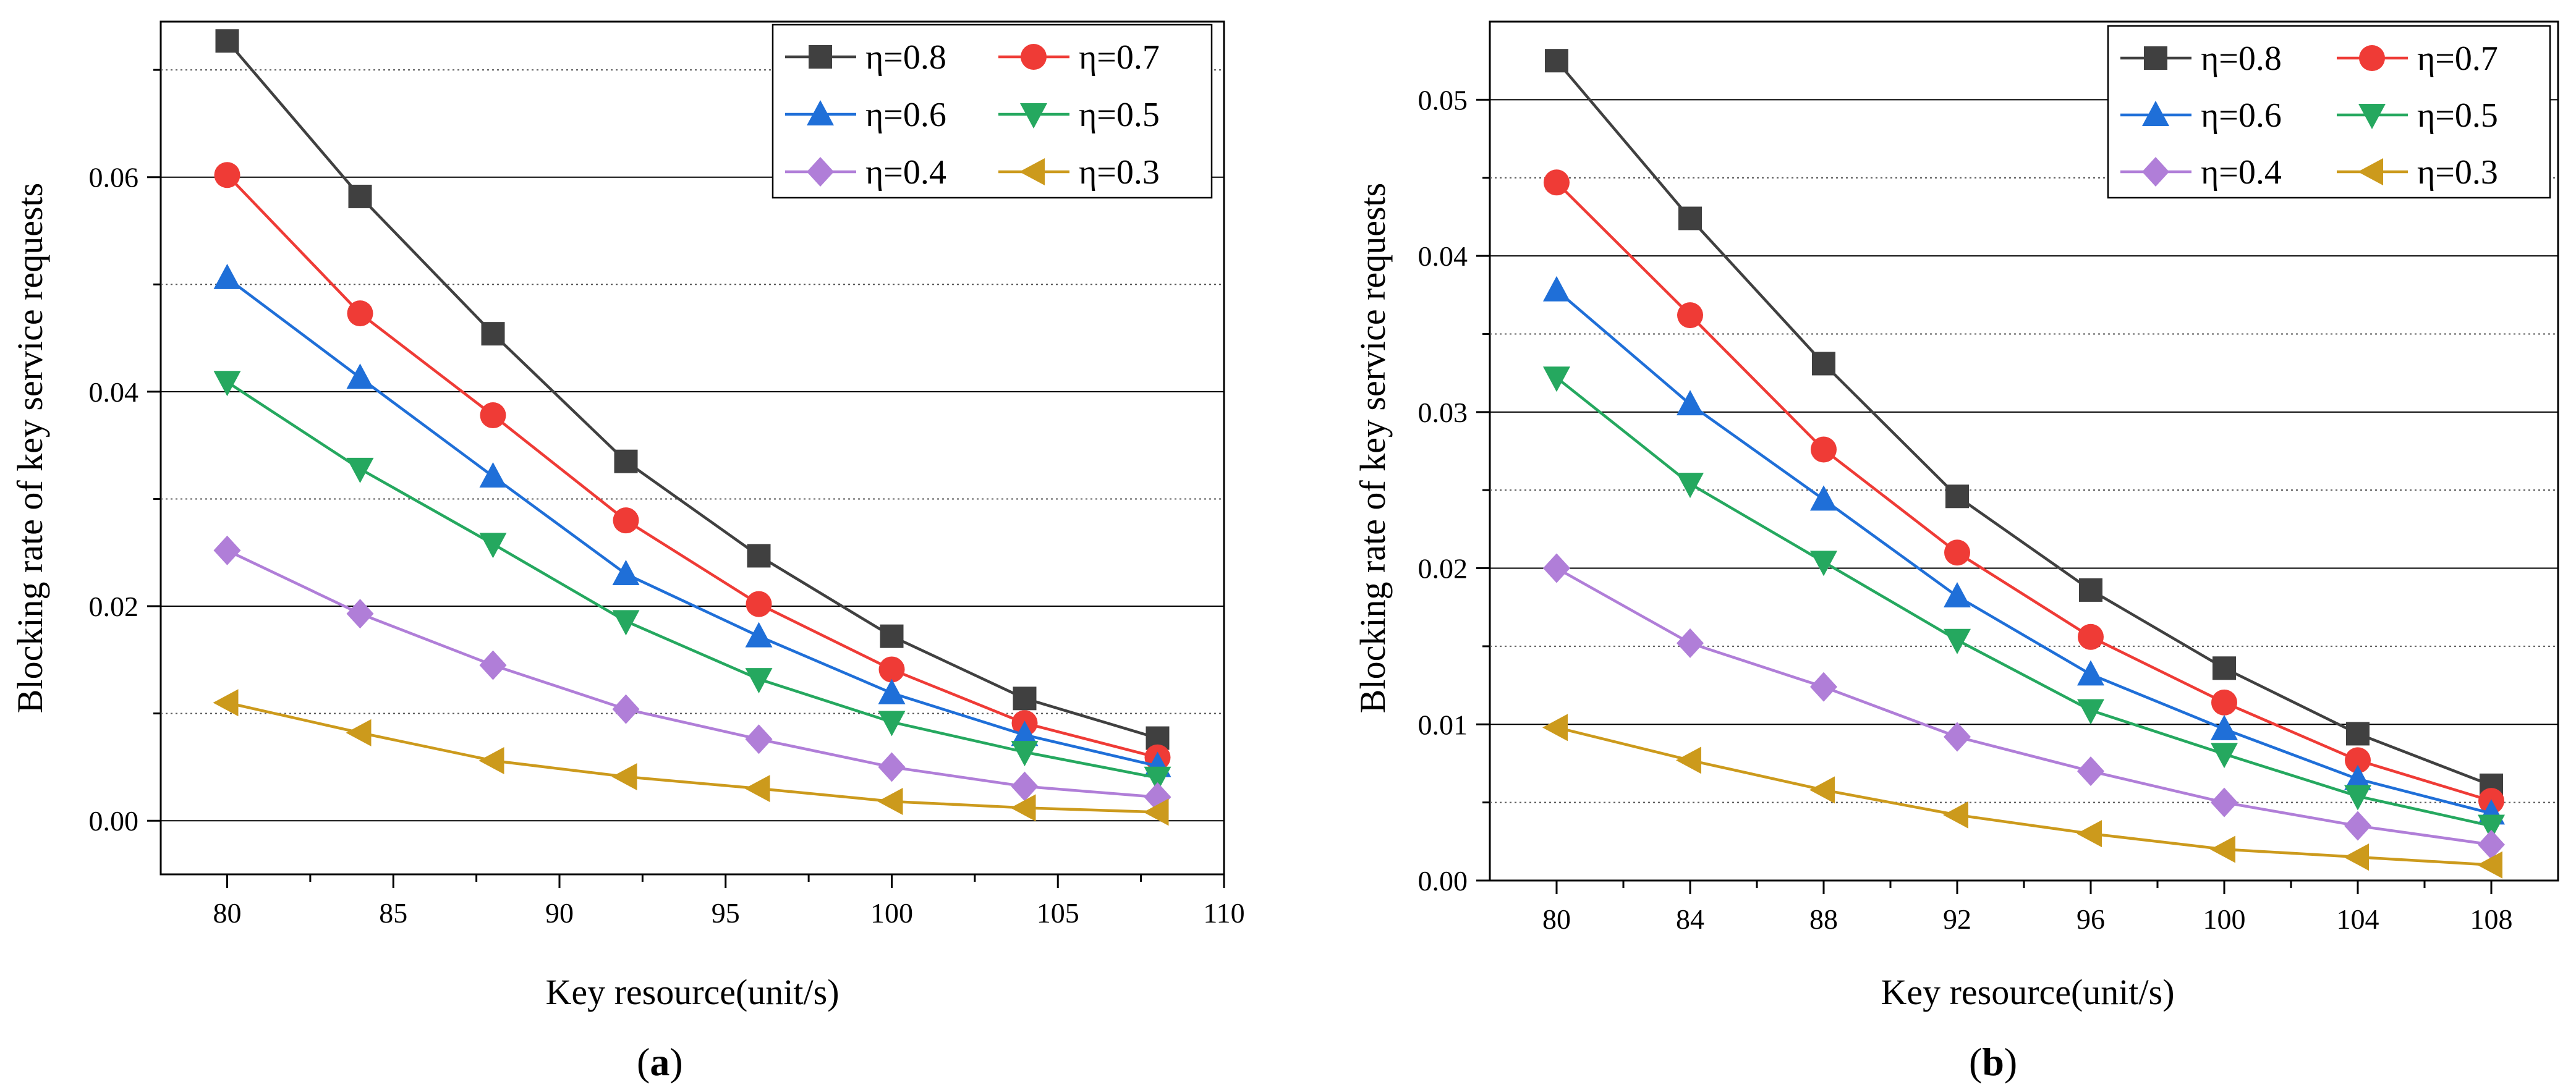 Image resolution: width=2576 pixels, height=1090 pixels. Describe the element at coordinates (1823, 919) in the screenshot. I see `x-tick-label: 88` at that location.